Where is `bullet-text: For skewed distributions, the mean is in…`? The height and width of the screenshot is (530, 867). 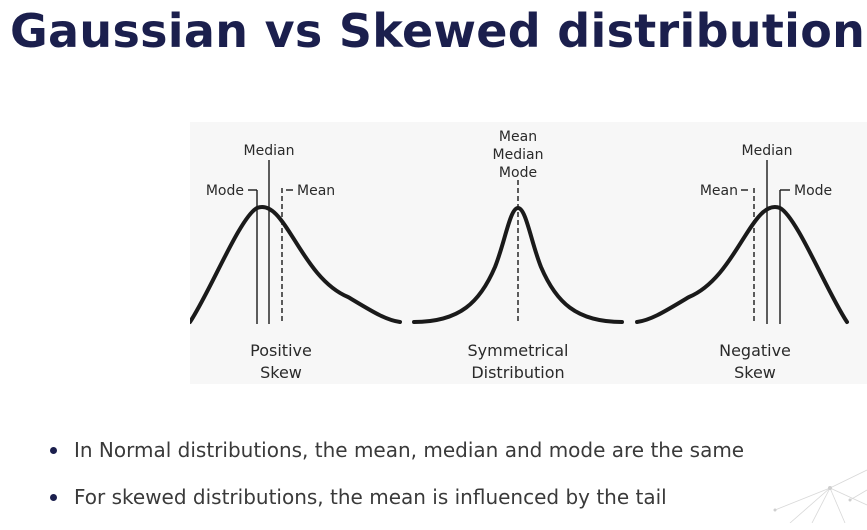
bullet-text: For skewed distributions, the mean is in… is located at coordinates (370, 497).